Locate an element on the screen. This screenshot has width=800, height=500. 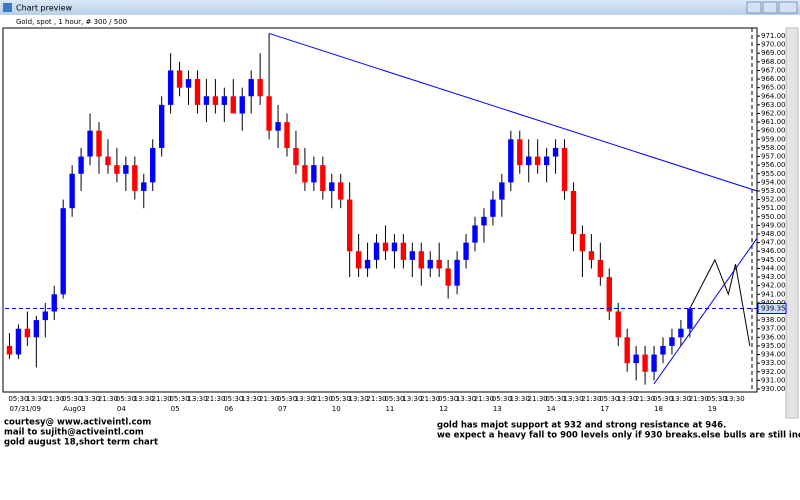
maximize-button is located at coordinates (770, 7).